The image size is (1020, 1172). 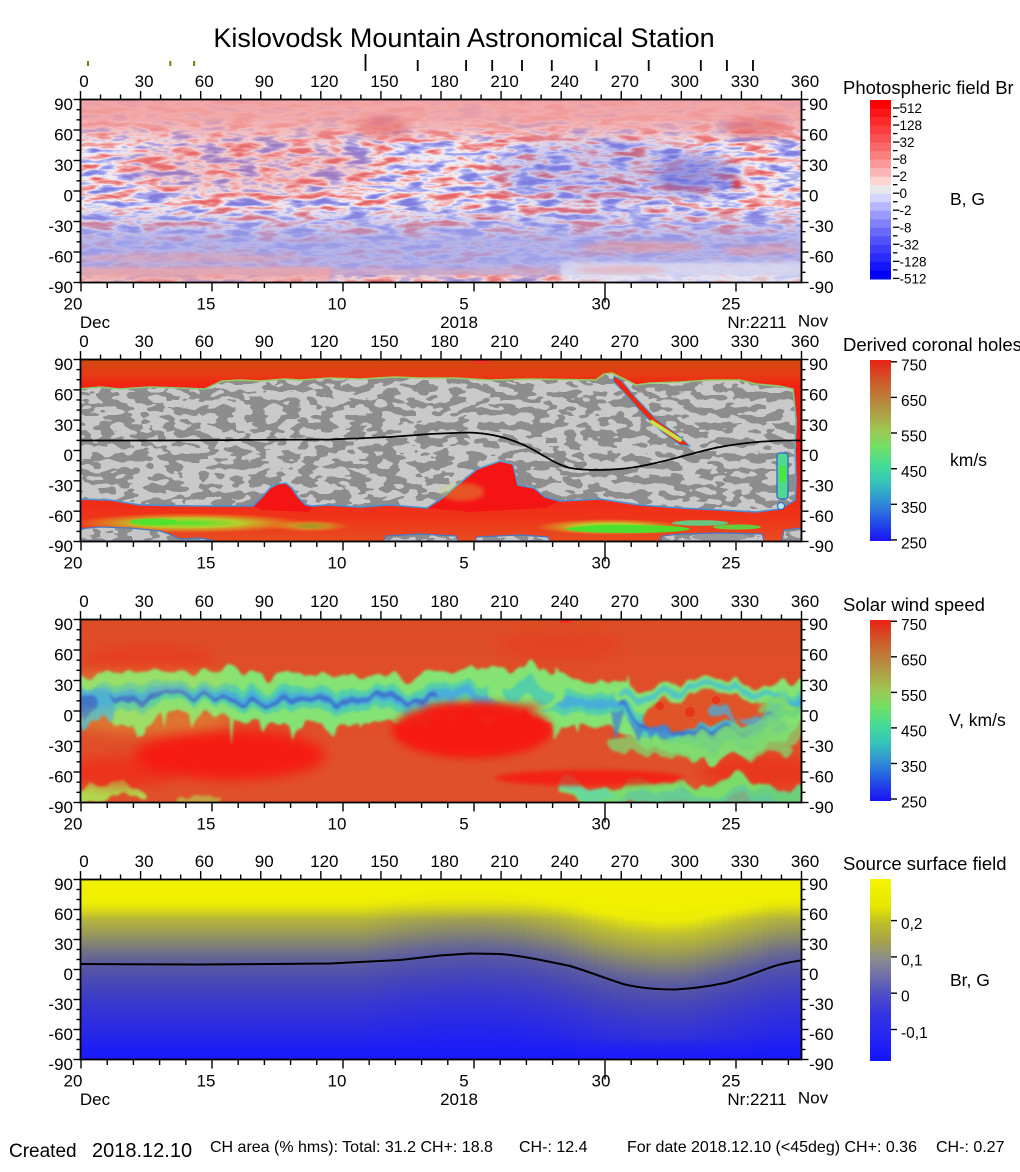 I want to click on svg-text:For date 2018.12.10 (<45deg) C: For date 2018.12.10 (<45deg) CH+: 0.36, so click(x=772, y=1147).